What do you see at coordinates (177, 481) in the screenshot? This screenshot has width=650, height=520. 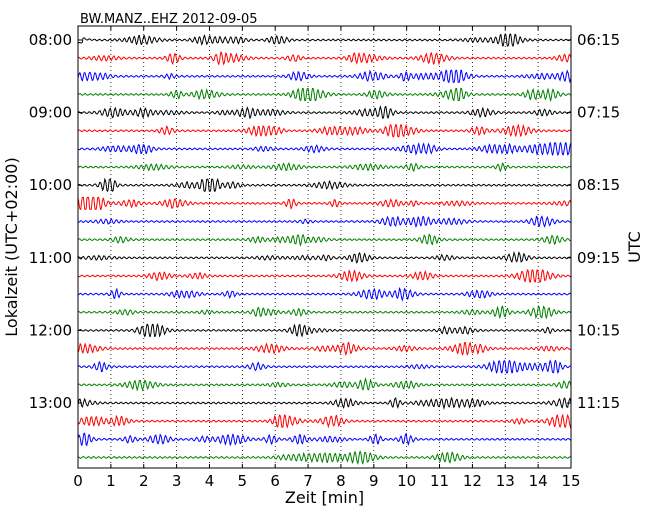 I see `x-tick-label: 3` at bounding box center [177, 481].